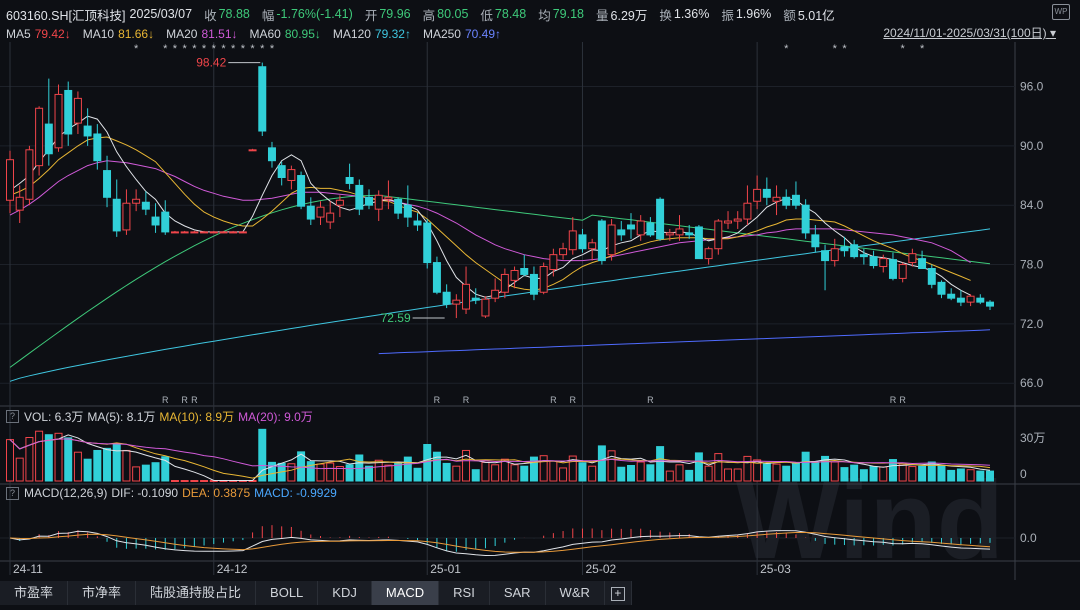 This screenshot has height=610, width=1080. What do you see at coordinates (1032, 383) in the screenshot?
I see `y-tick-label: 66.0` at bounding box center [1032, 383].